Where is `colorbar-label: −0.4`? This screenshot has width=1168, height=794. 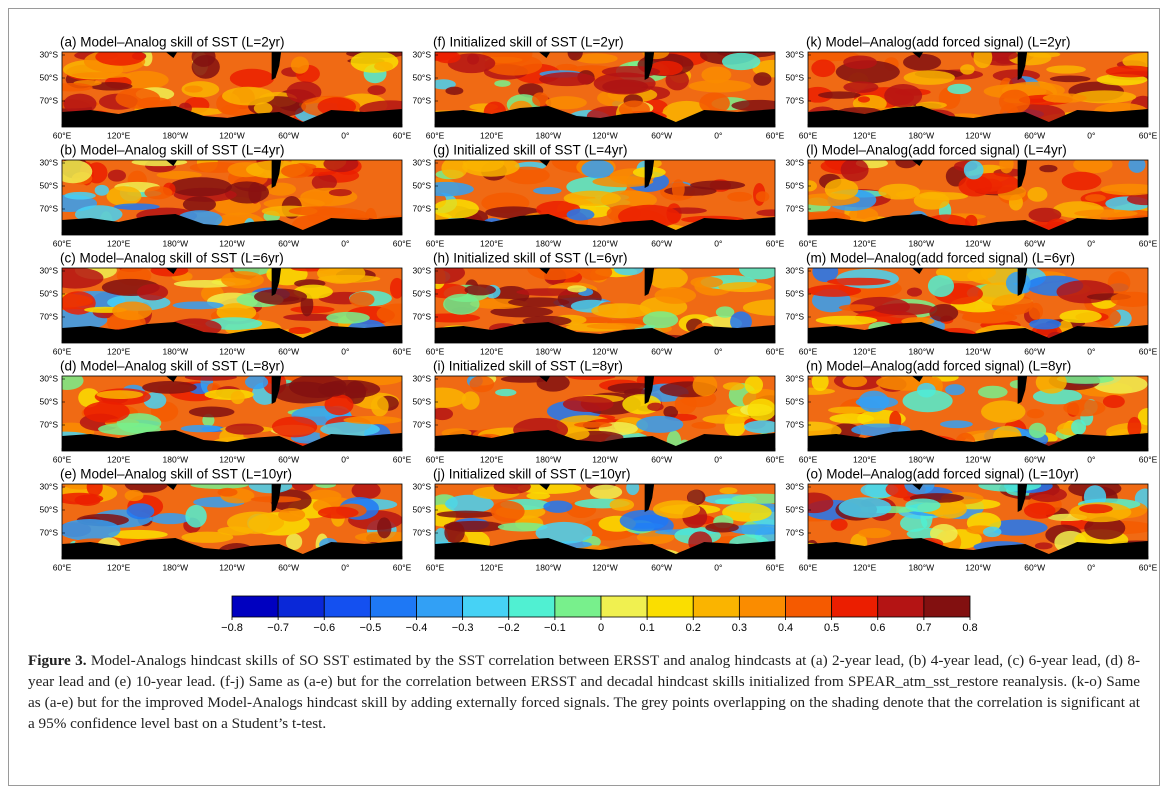
colorbar-label: −0.4 is located at coordinates (417, 628).